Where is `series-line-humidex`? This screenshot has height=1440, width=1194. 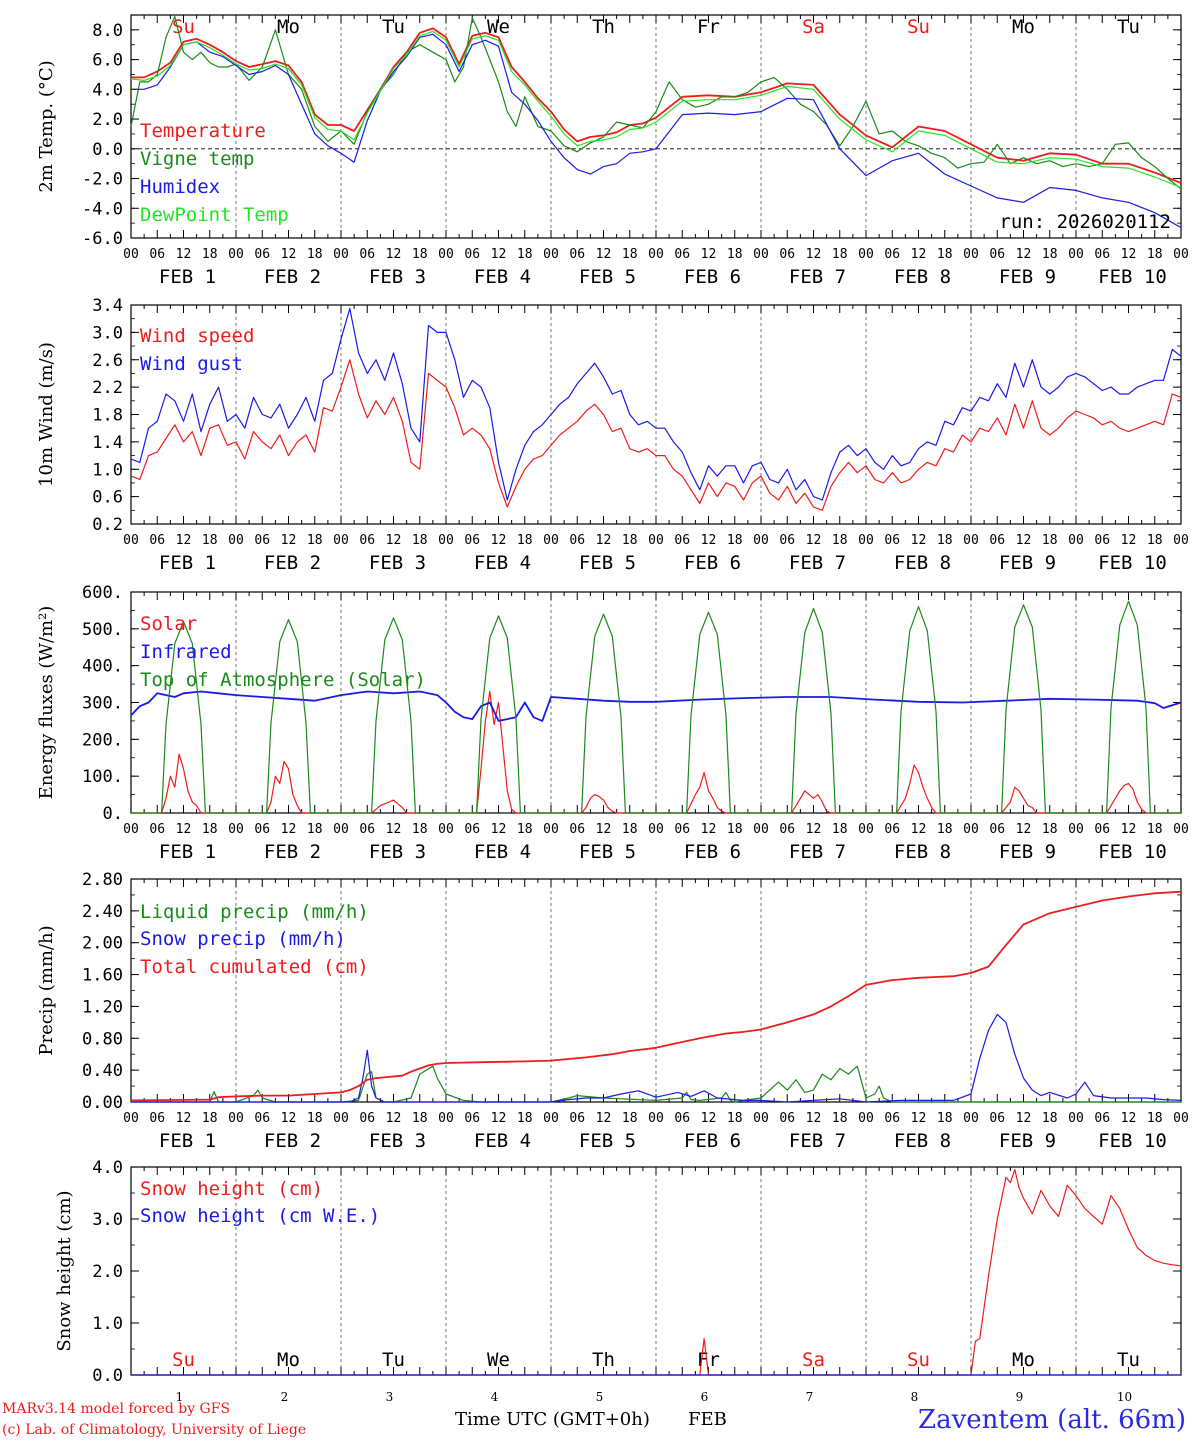
series-line-humidex is located at coordinates (656, 131).